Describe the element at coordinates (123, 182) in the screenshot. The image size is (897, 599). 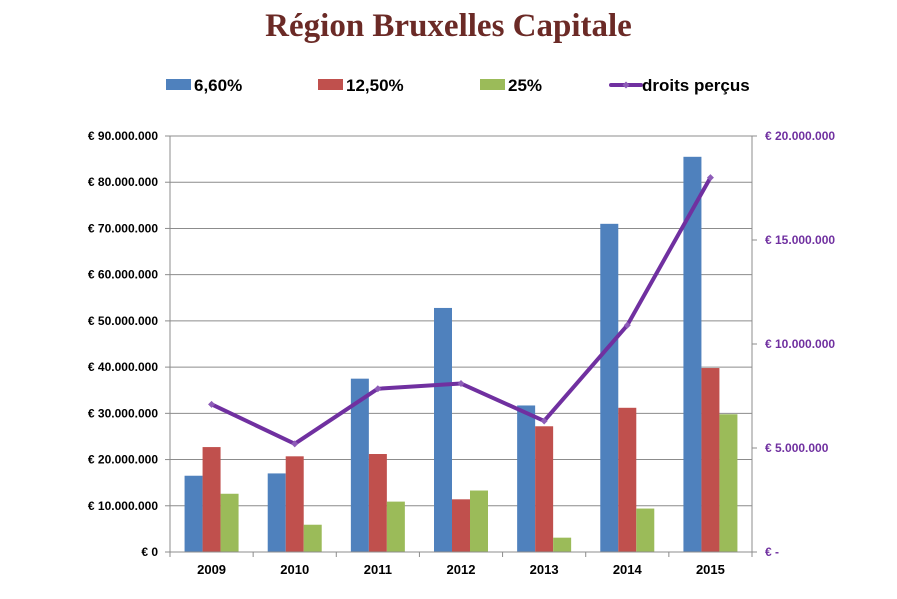
I see `y-left-tick-label: € 80.000.000` at that location.